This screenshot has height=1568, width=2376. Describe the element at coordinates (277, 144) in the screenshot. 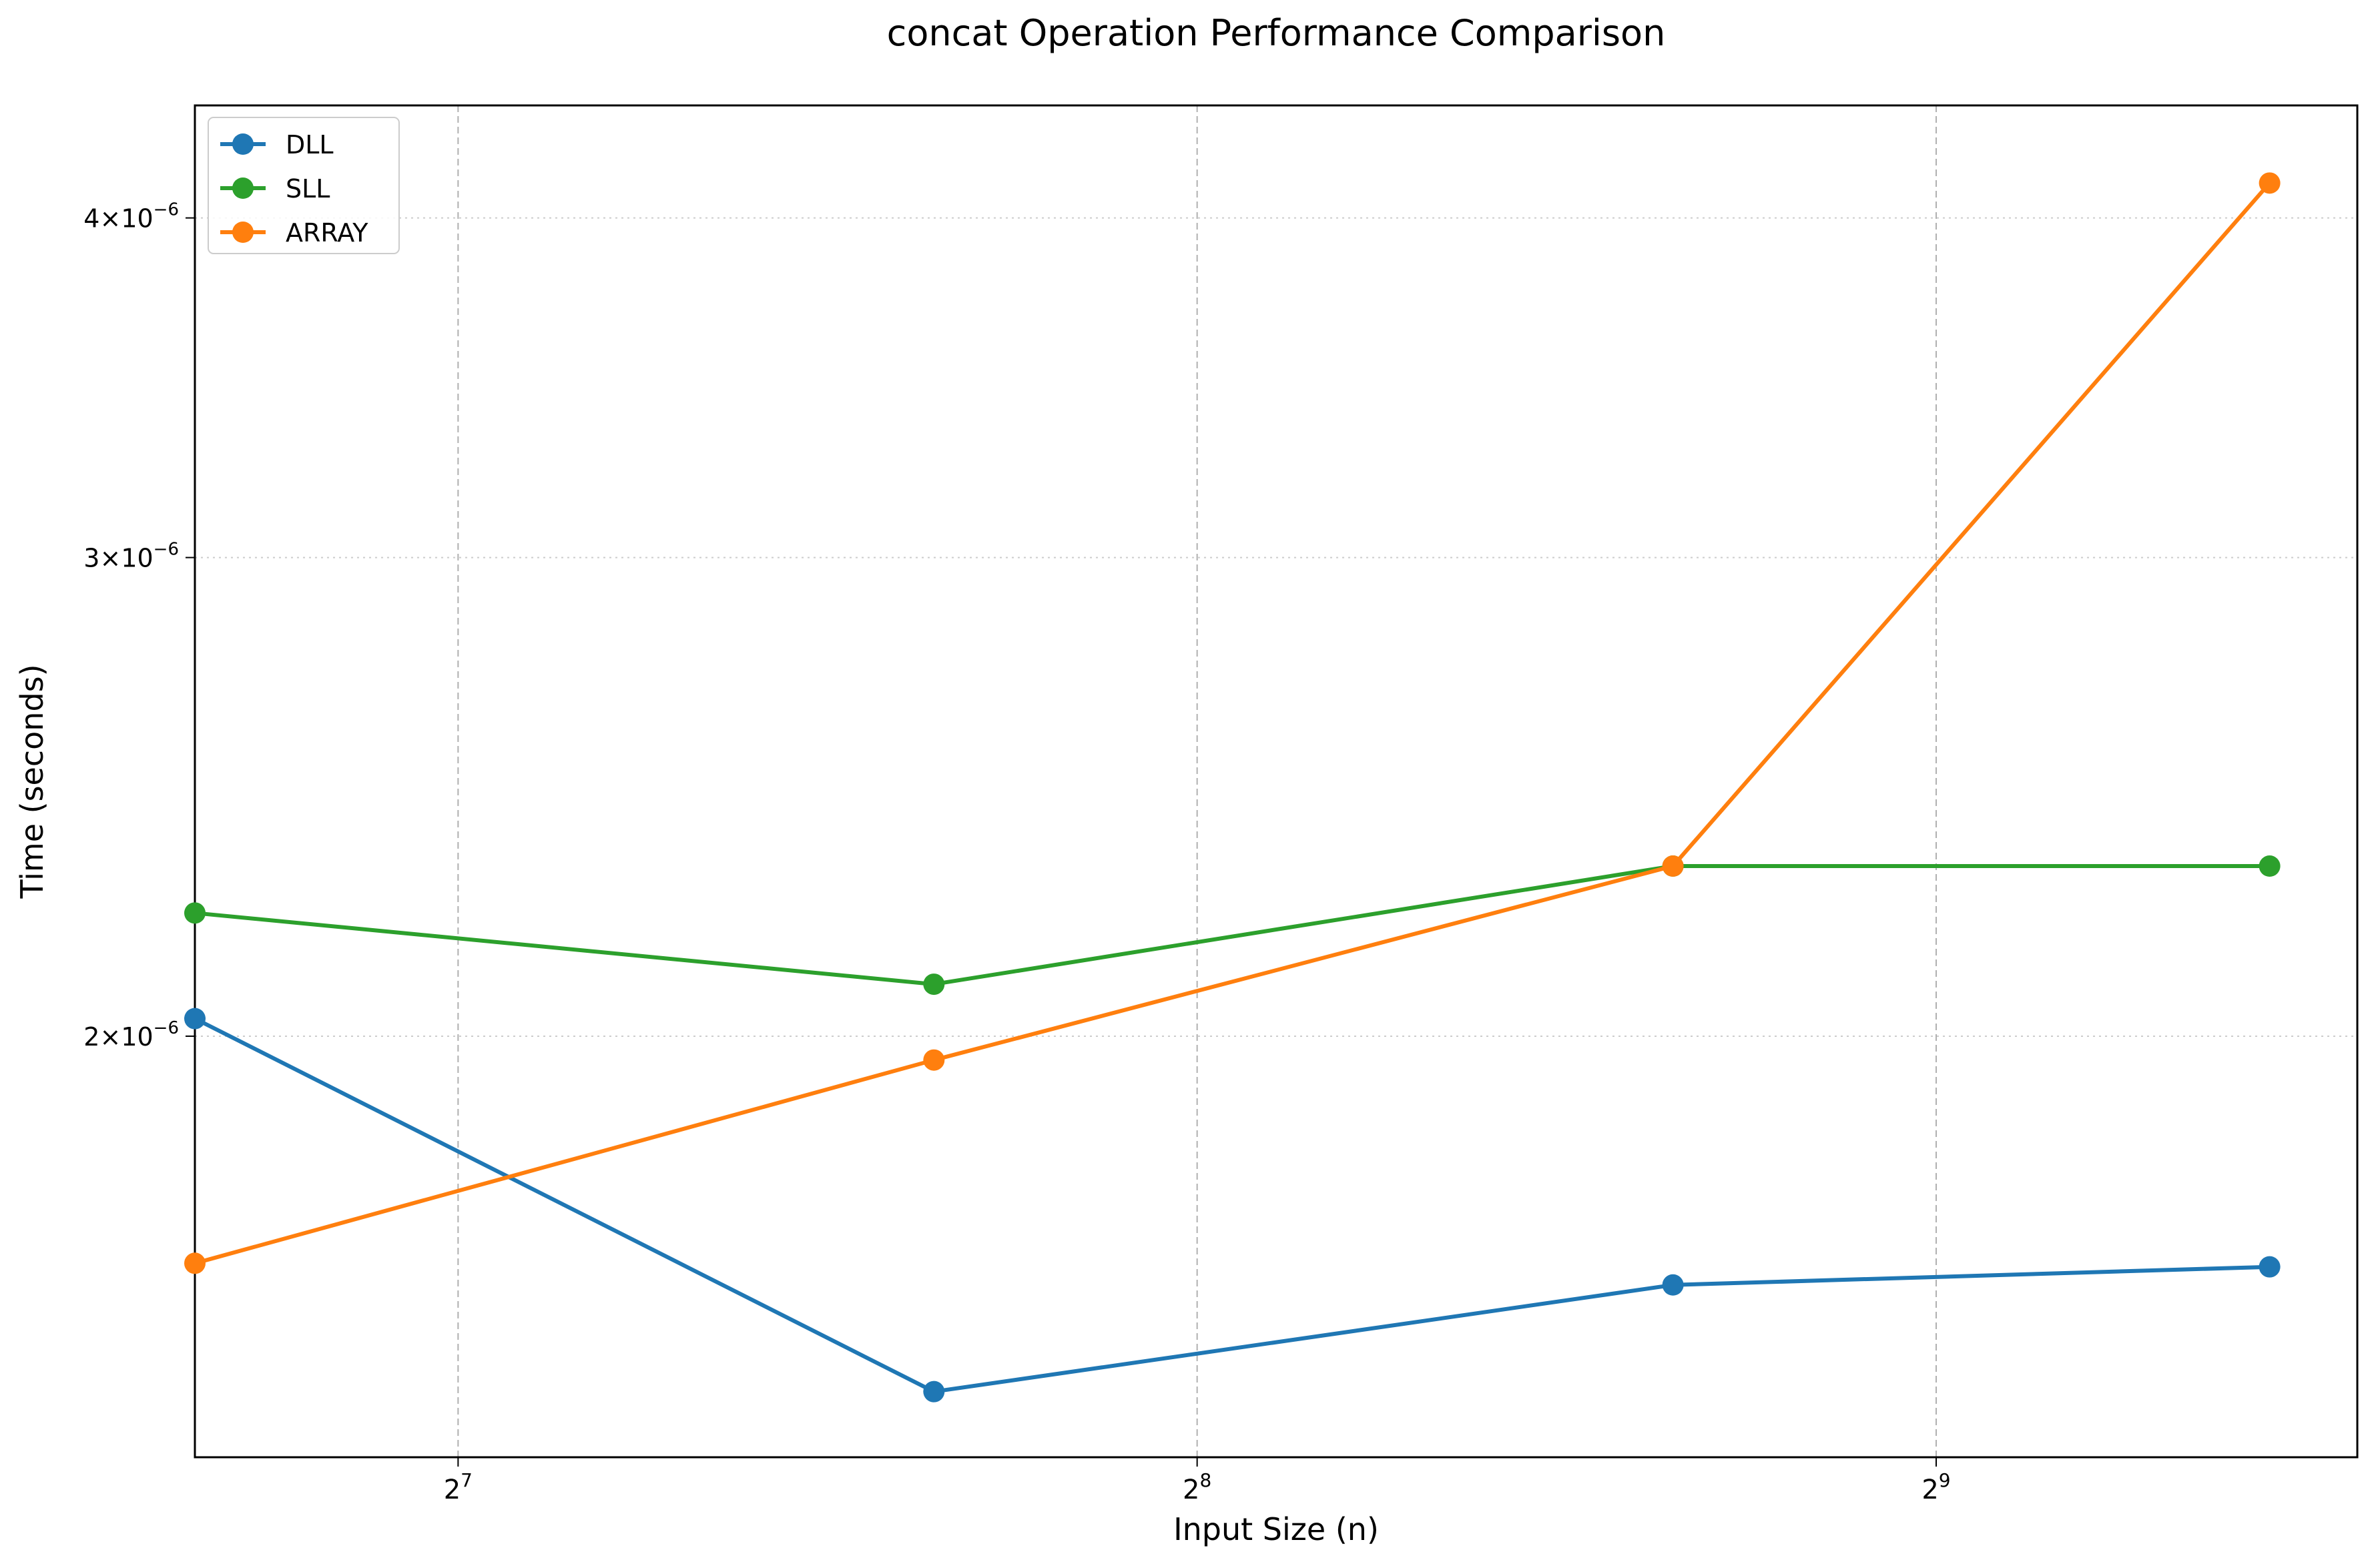

I see `legend-item-dll: DLL` at that location.